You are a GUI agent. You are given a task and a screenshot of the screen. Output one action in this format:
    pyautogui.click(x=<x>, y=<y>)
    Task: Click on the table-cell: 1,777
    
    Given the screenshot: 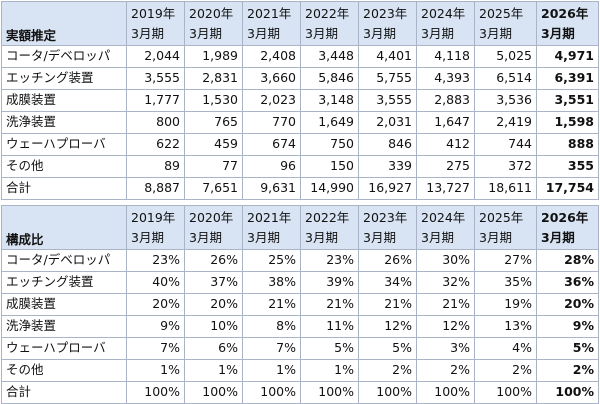 What is the action you would take?
    pyautogui.click(x=155, y=100)
    